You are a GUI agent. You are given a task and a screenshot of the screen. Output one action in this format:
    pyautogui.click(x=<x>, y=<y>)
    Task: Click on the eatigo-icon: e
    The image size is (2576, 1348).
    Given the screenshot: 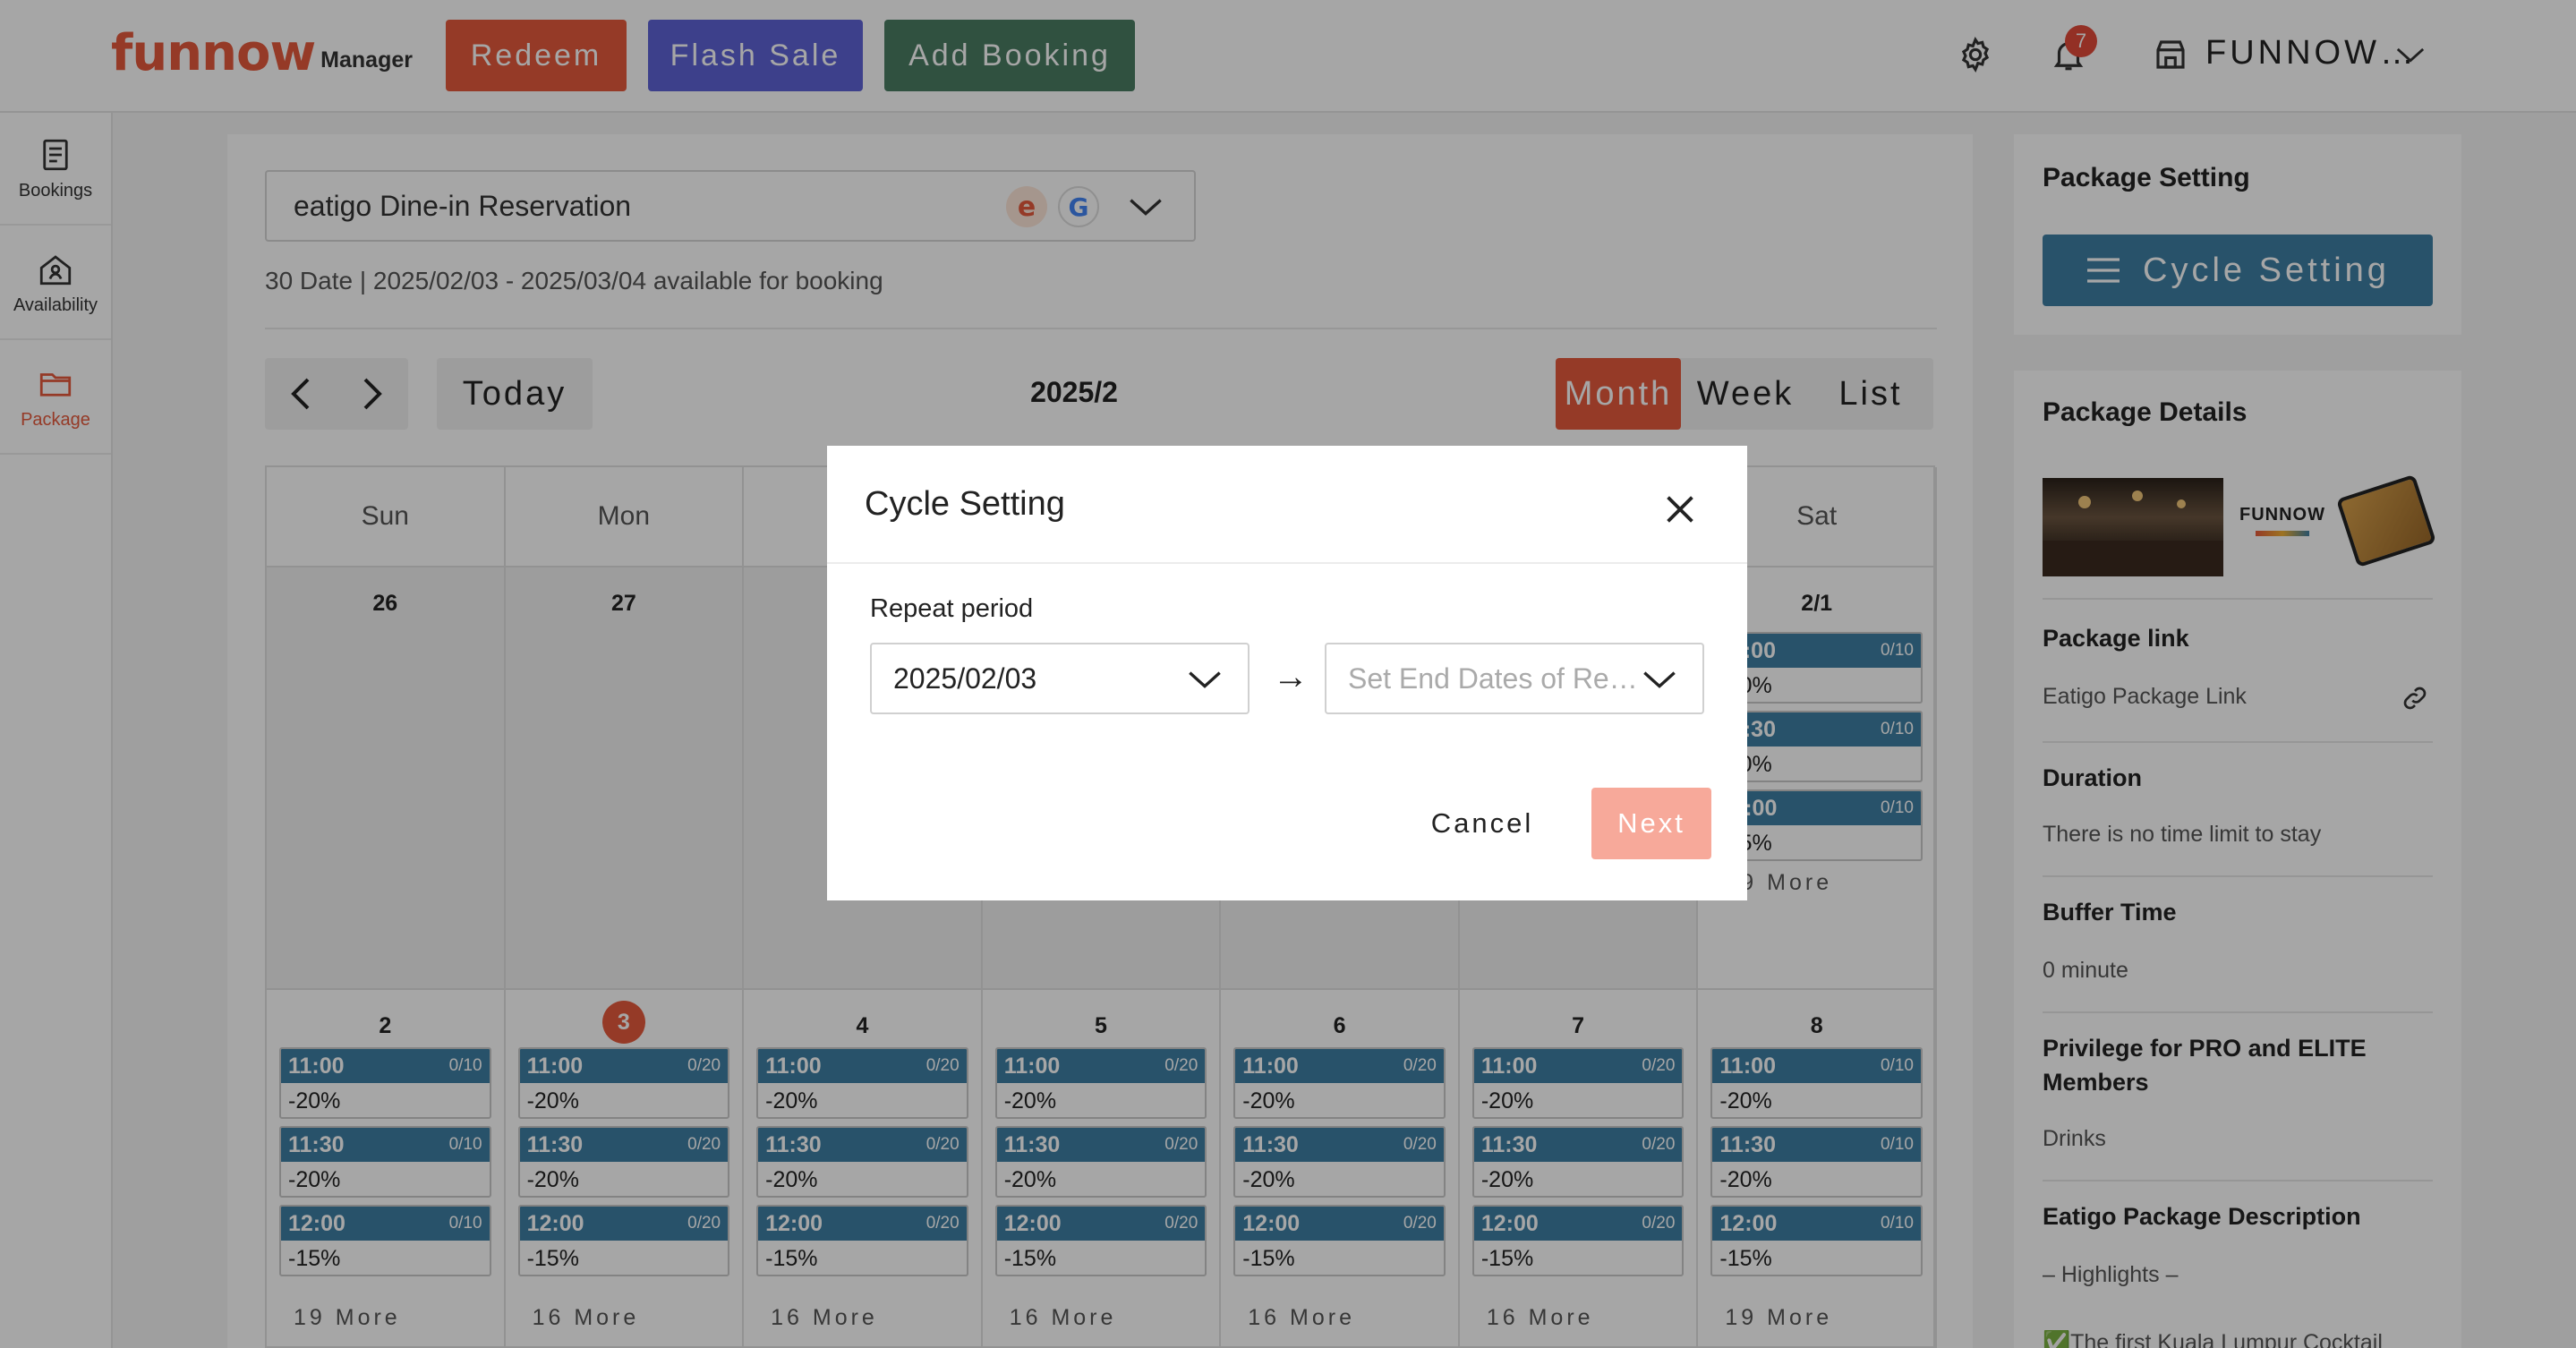 What is the action you would take?
    pyautogui.click(x=1026, y=206)
    